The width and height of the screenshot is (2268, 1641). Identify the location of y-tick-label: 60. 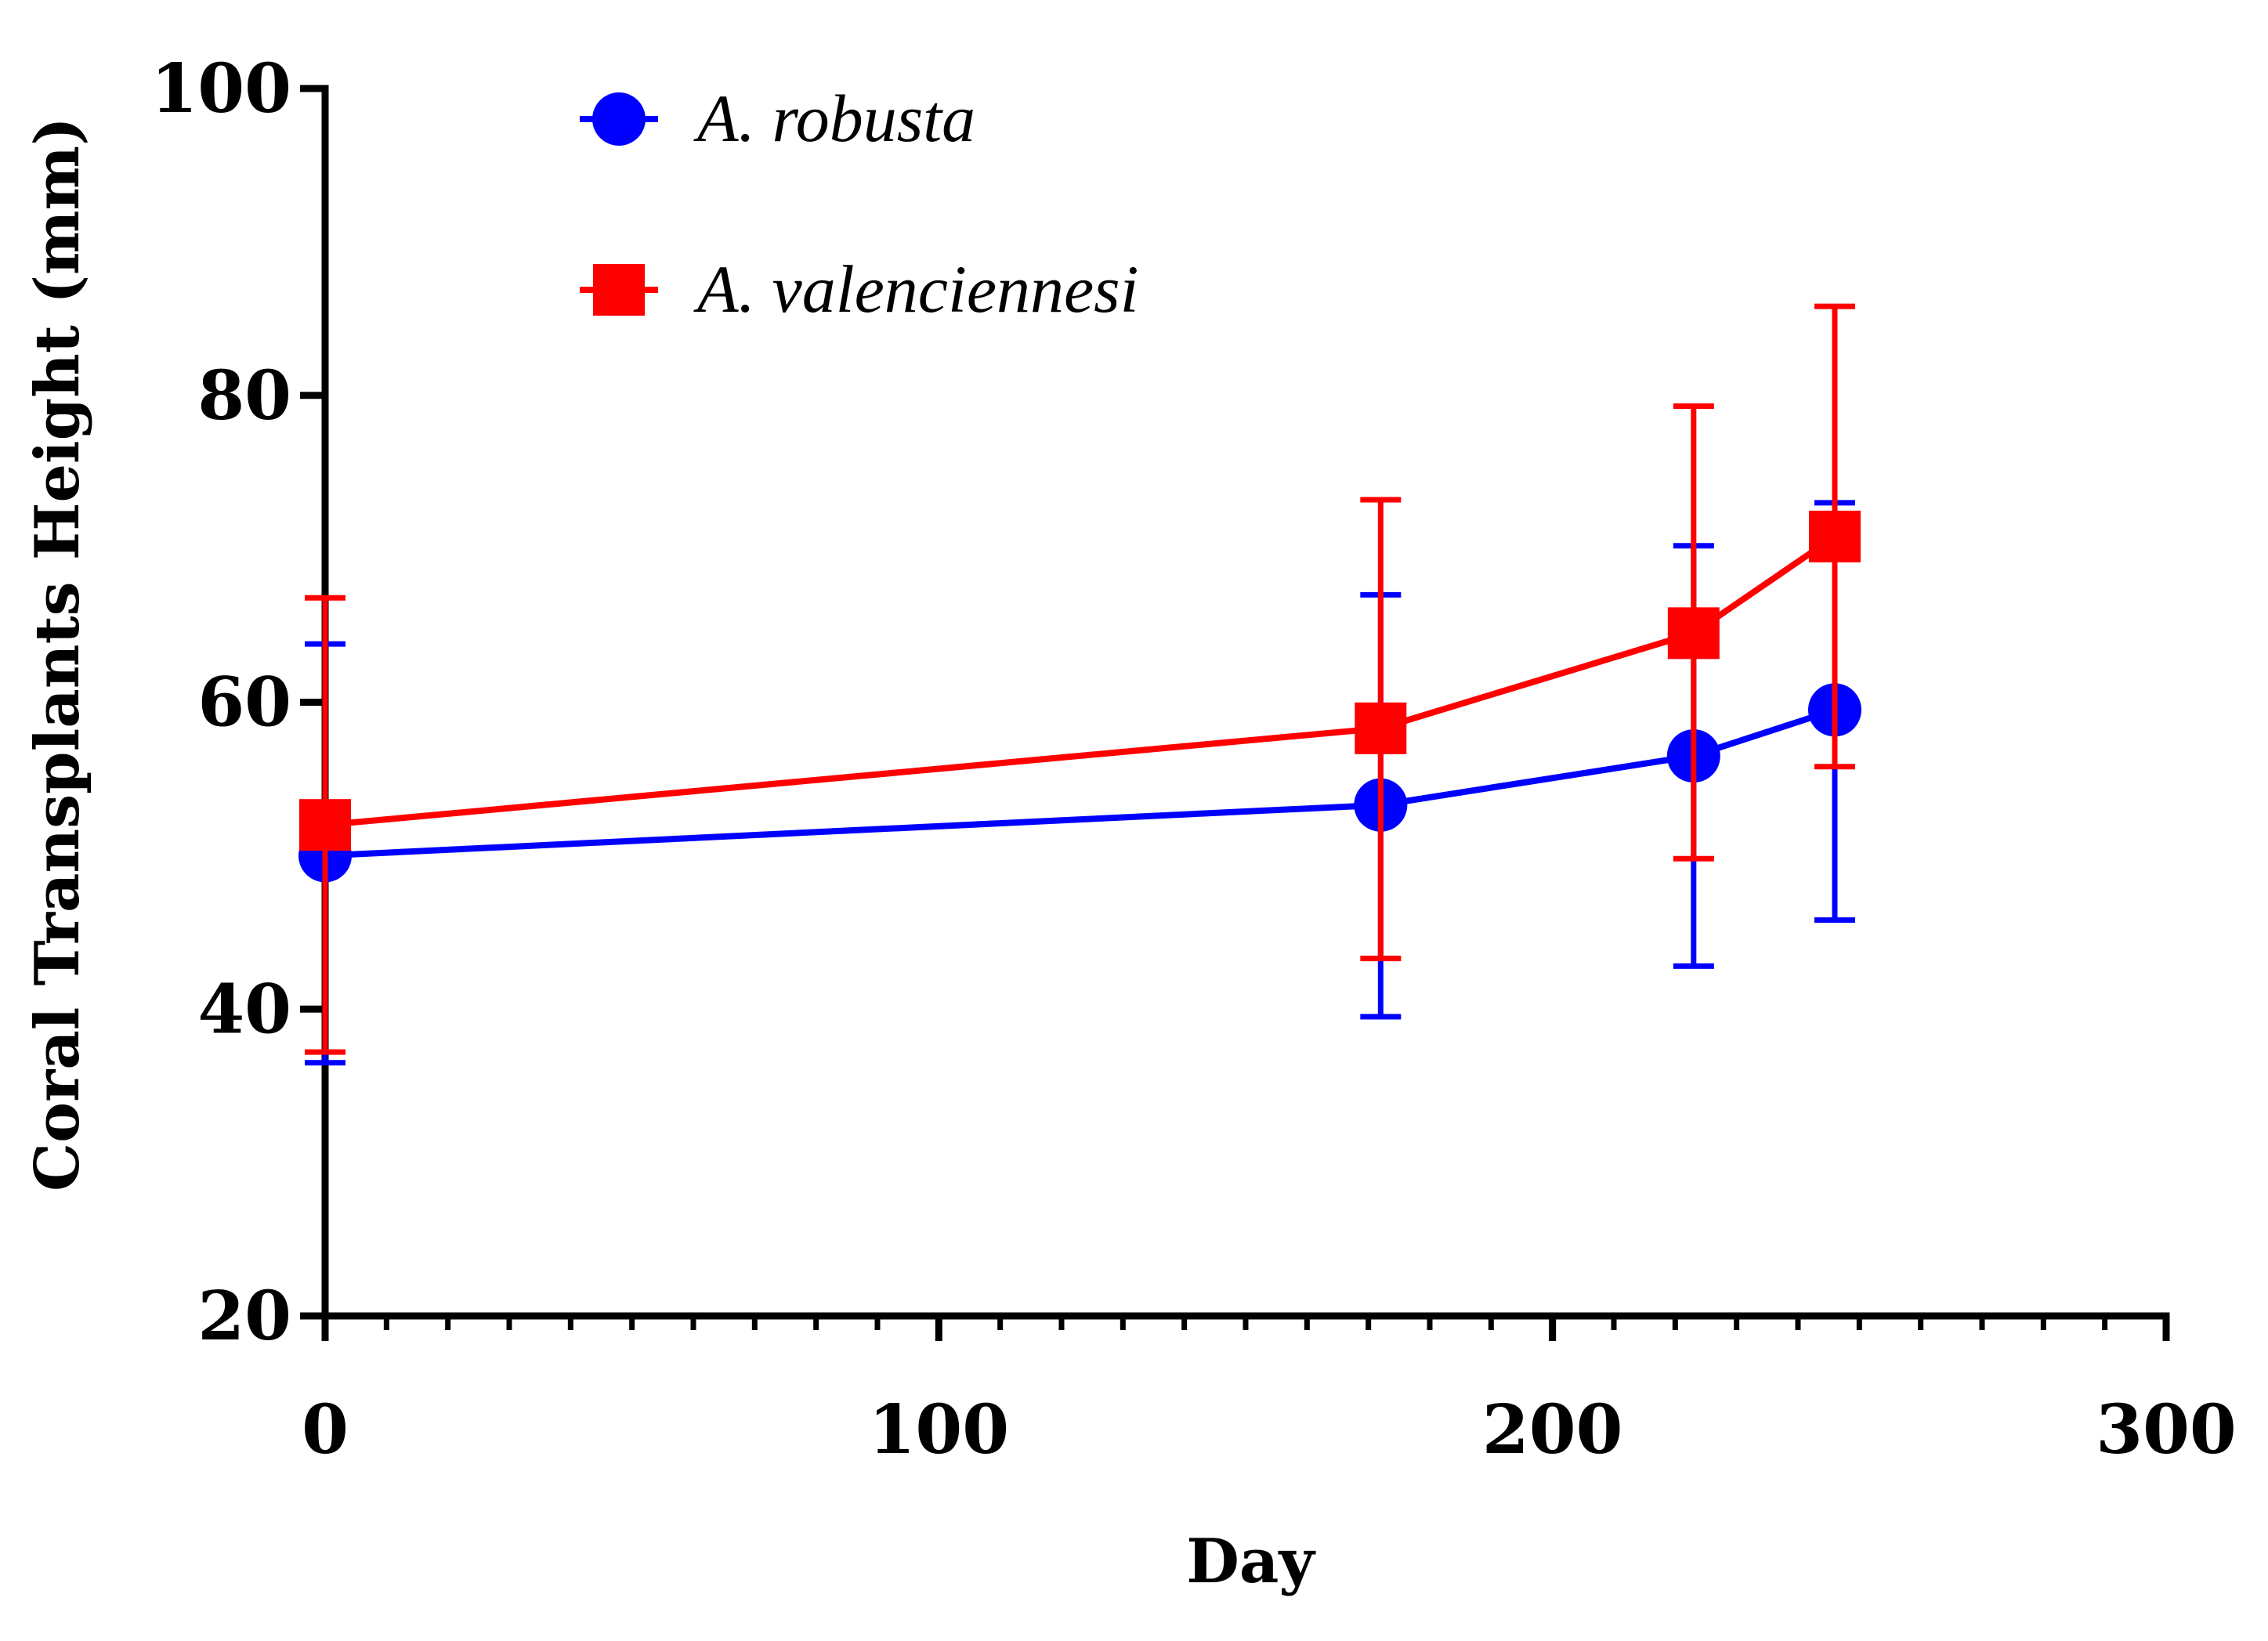
(244, 703).